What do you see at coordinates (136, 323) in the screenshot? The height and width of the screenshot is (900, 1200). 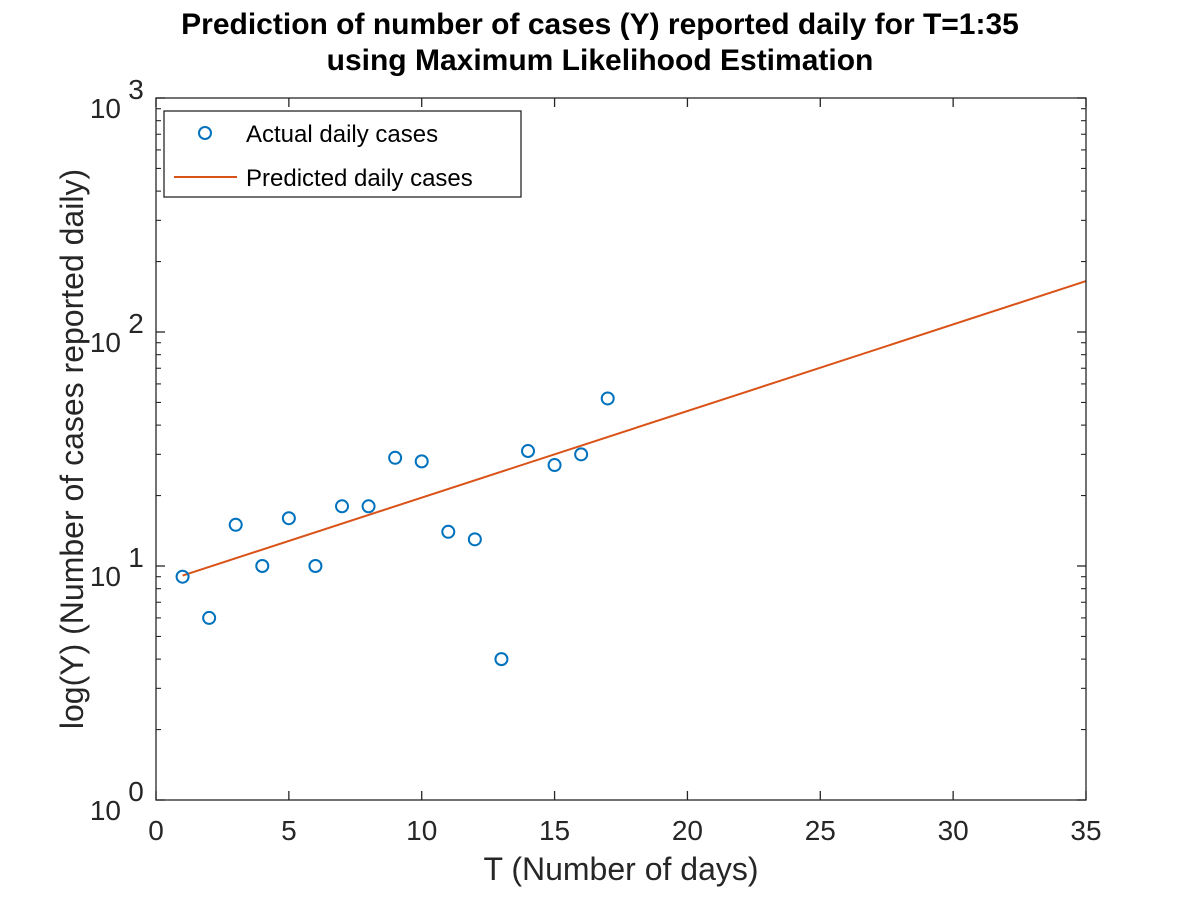 I see `y-tick-label-exponent: 2` at bounding box center [136, 323].